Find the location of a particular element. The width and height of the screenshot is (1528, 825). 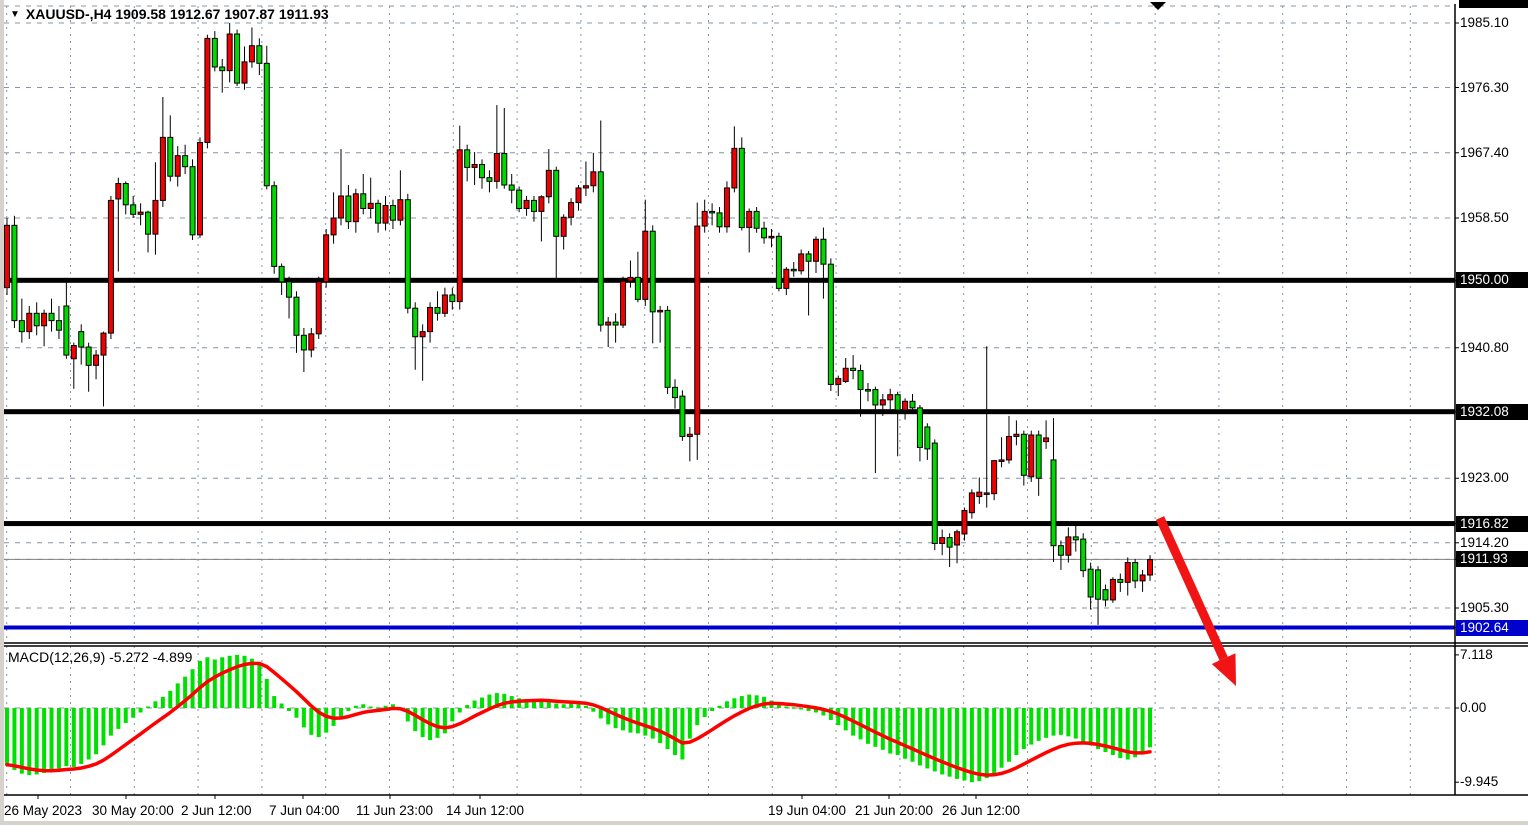

time-axis-label: 11 Jun 23:00 is located at coordinates (395, 810).